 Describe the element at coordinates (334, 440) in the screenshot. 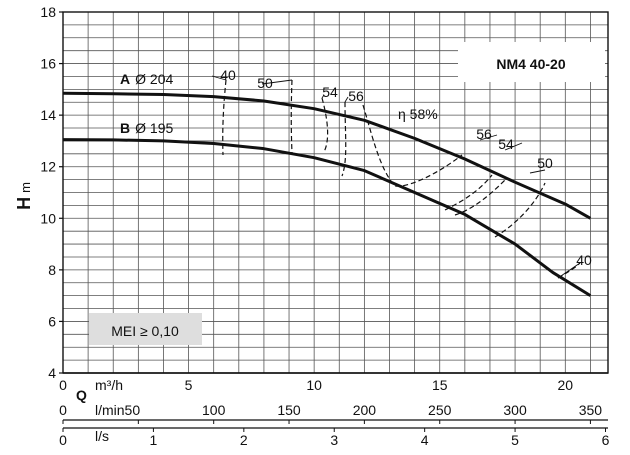

I see `x-tick-ls: 3` at that location.